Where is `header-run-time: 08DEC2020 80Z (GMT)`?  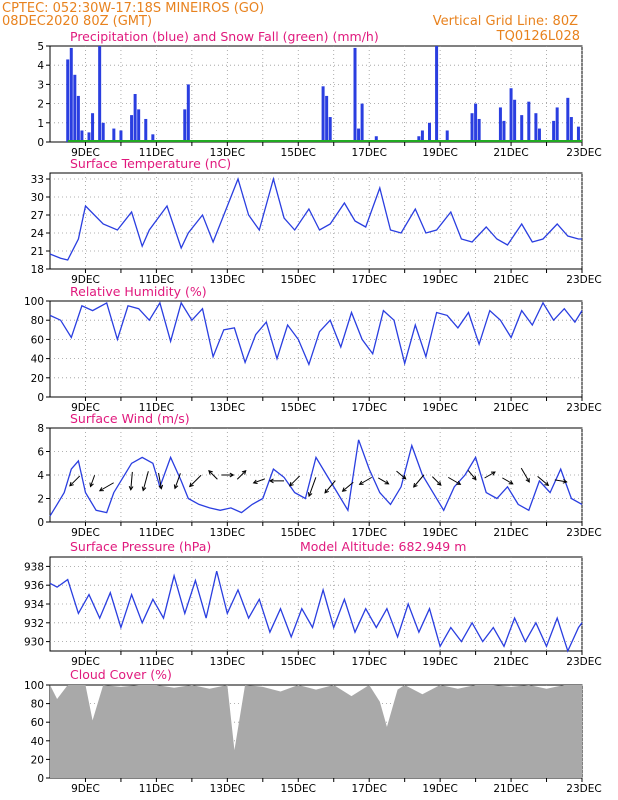
header-run-time: 08DEC2020 80Z (GMT) is located at coordinates (77, 21).